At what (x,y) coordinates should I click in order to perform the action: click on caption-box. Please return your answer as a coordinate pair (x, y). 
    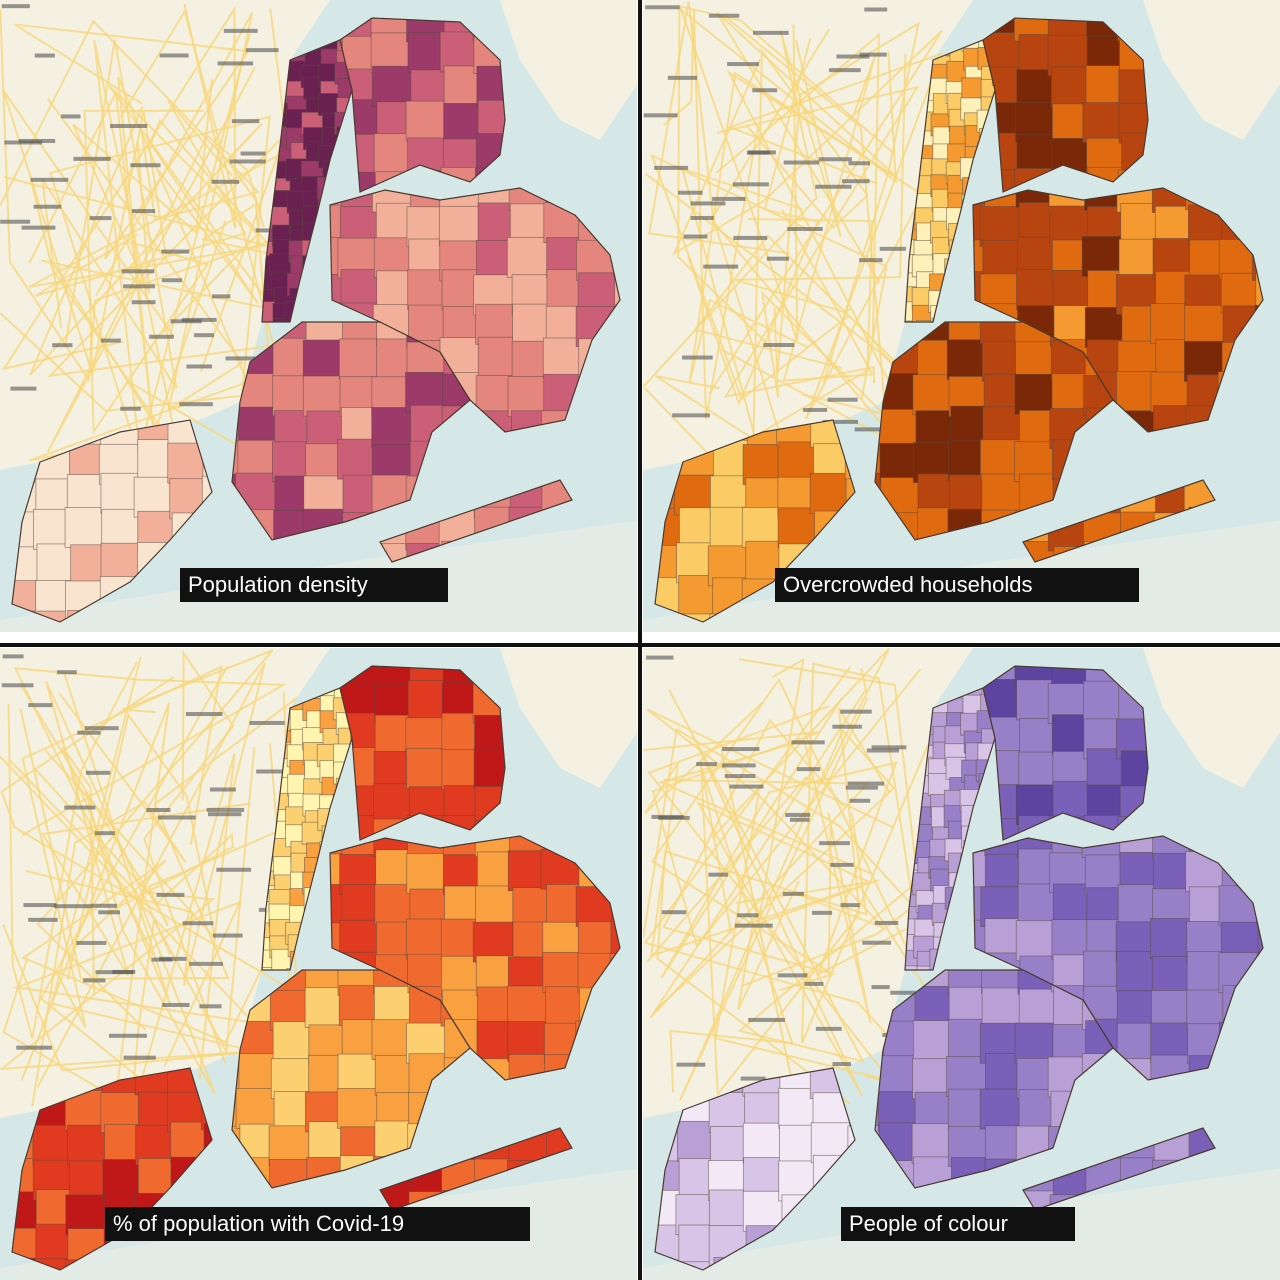
    Looking at the image, I should click on (314, 585).